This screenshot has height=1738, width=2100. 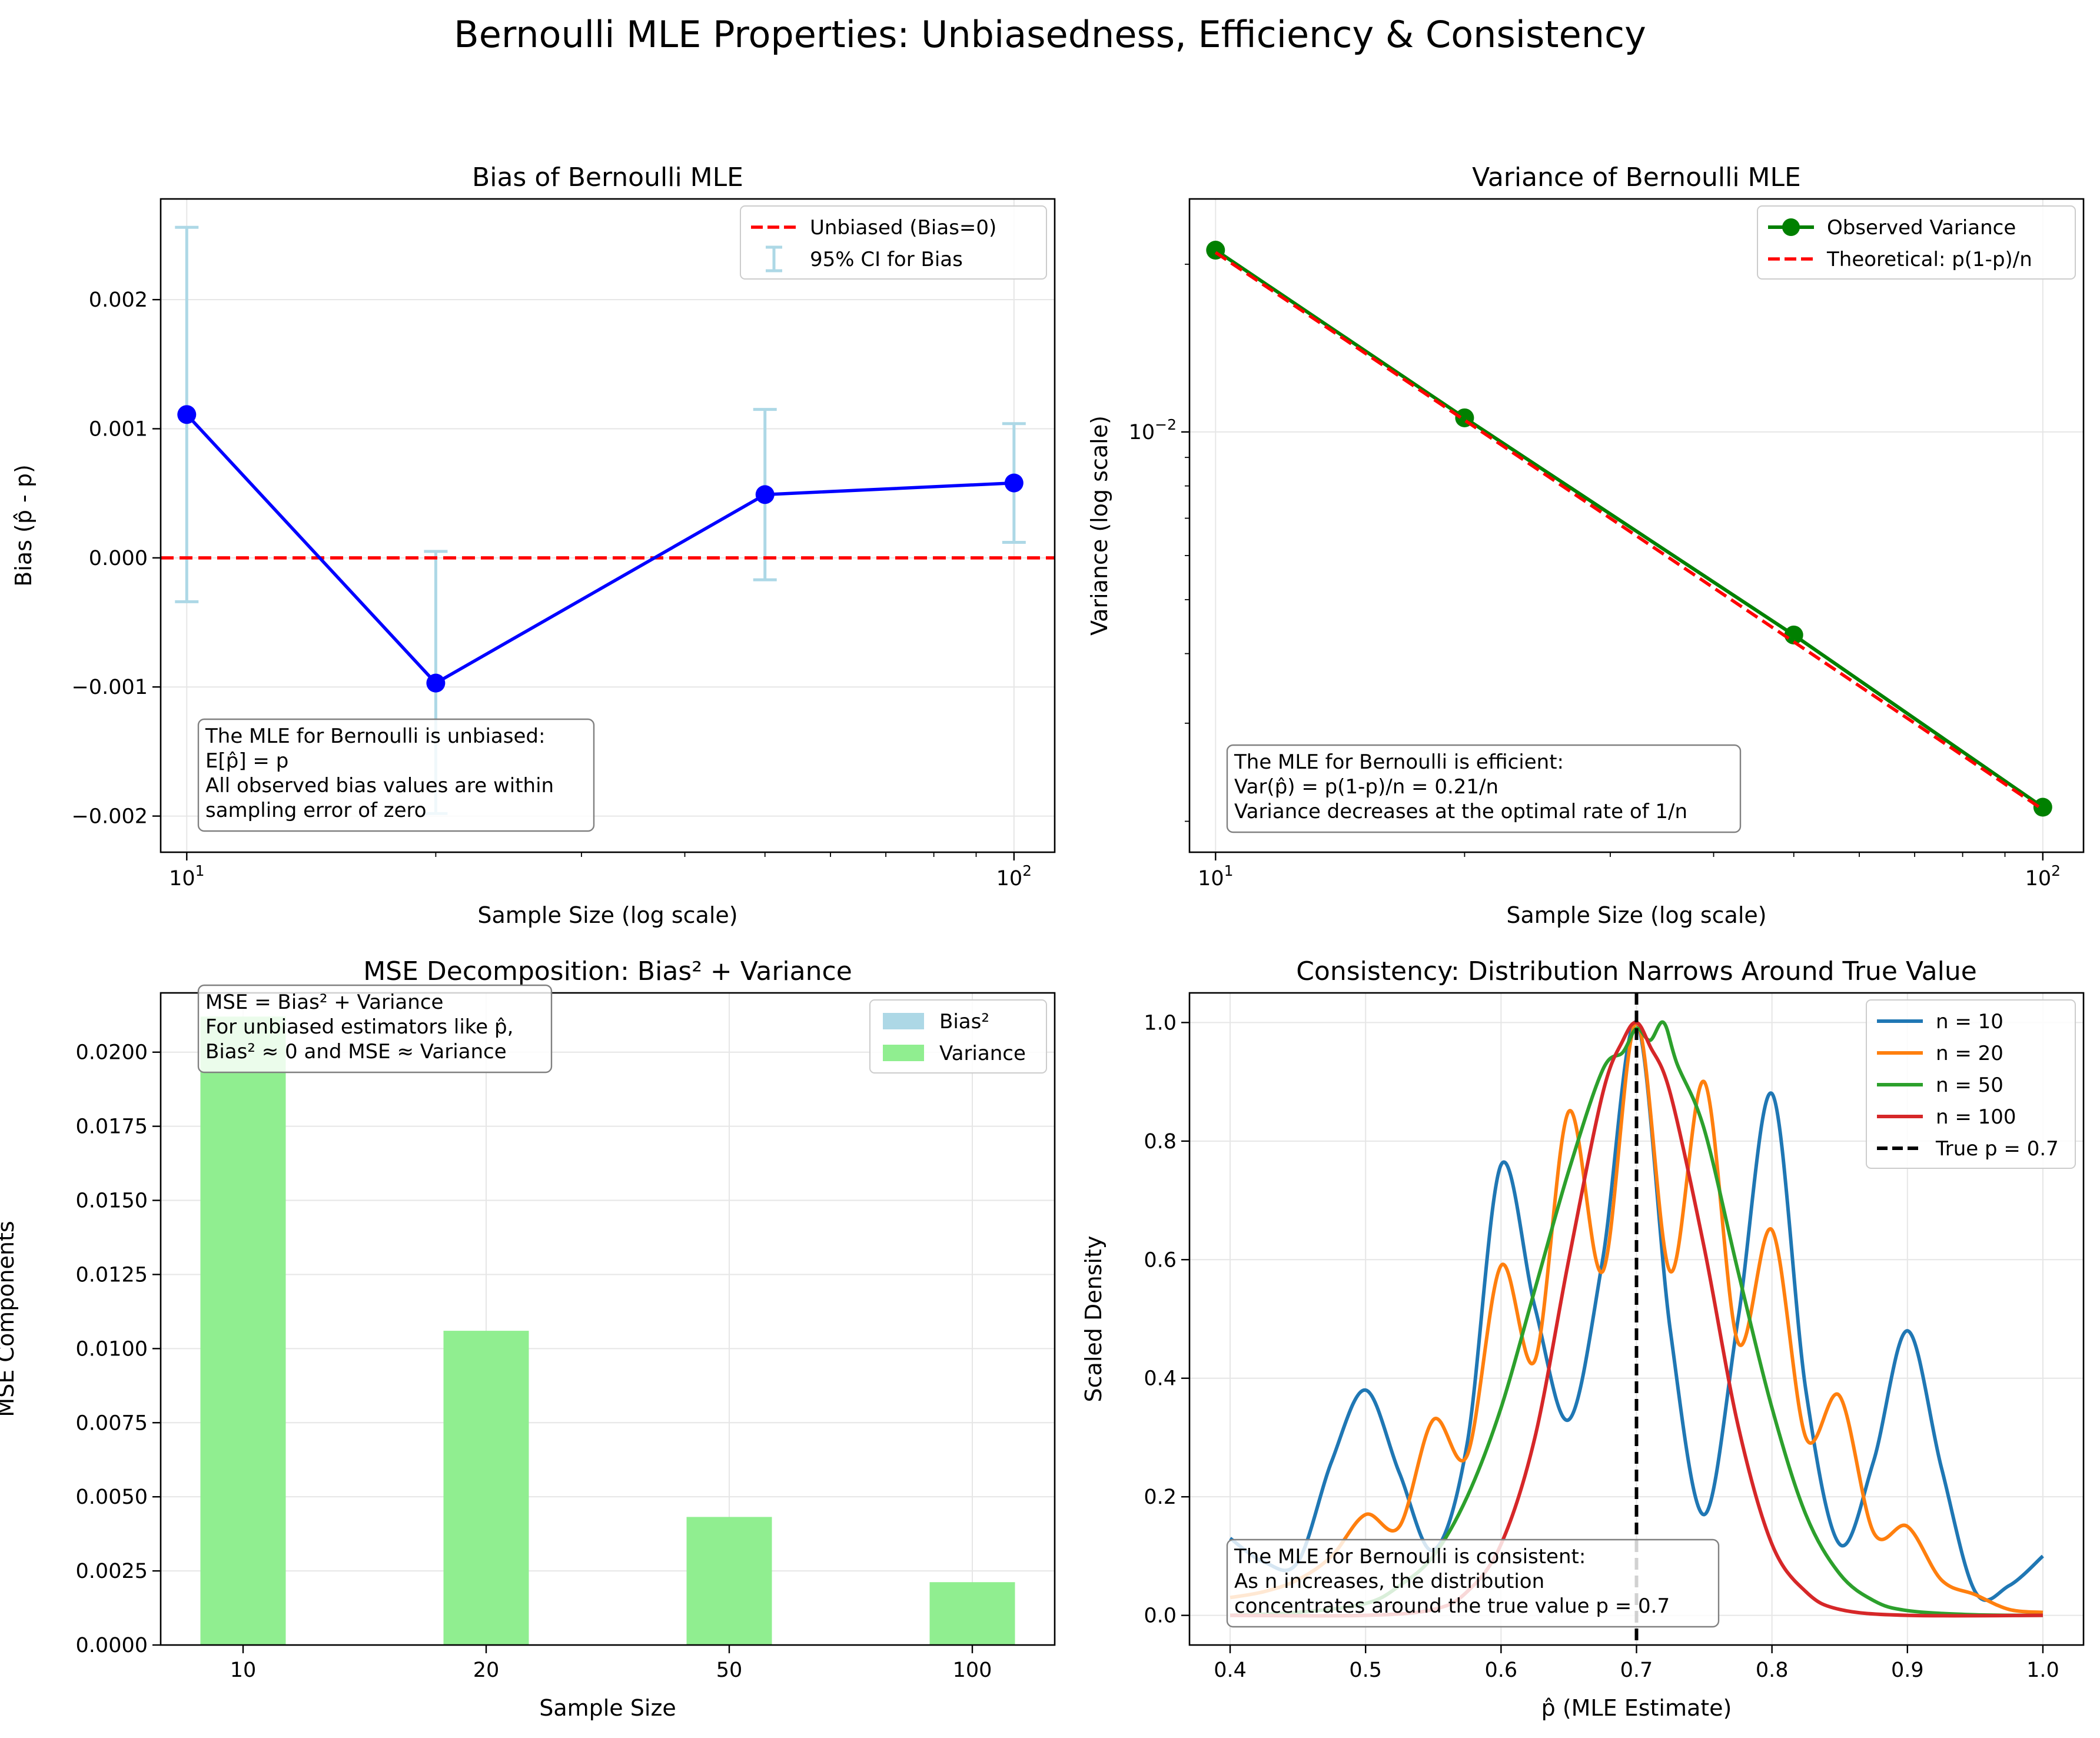 I want to click on consistency-annotation-line: The MLE for Bernoulli is consistent:, so click(x=1410, y=1556).